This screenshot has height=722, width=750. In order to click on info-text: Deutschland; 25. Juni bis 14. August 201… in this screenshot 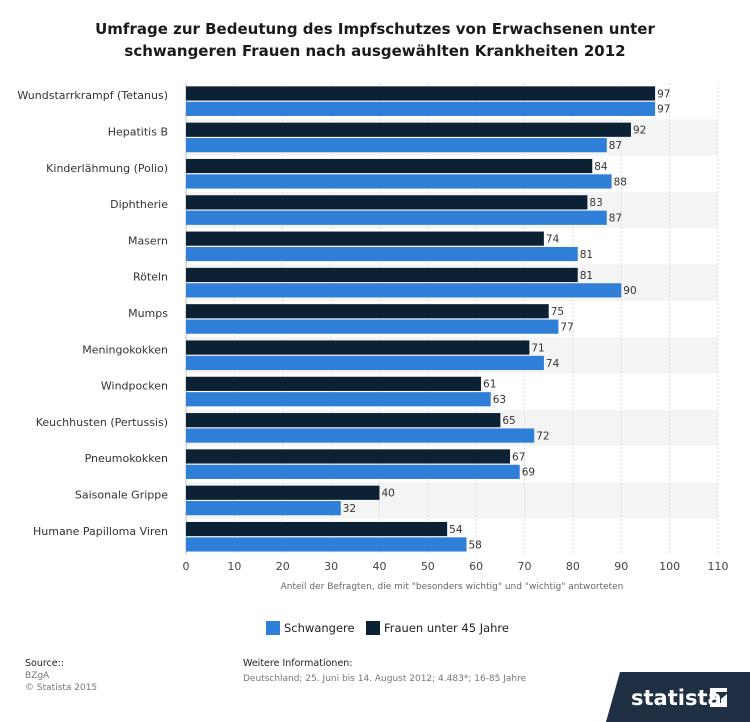, I will do `click(385, 679)`.